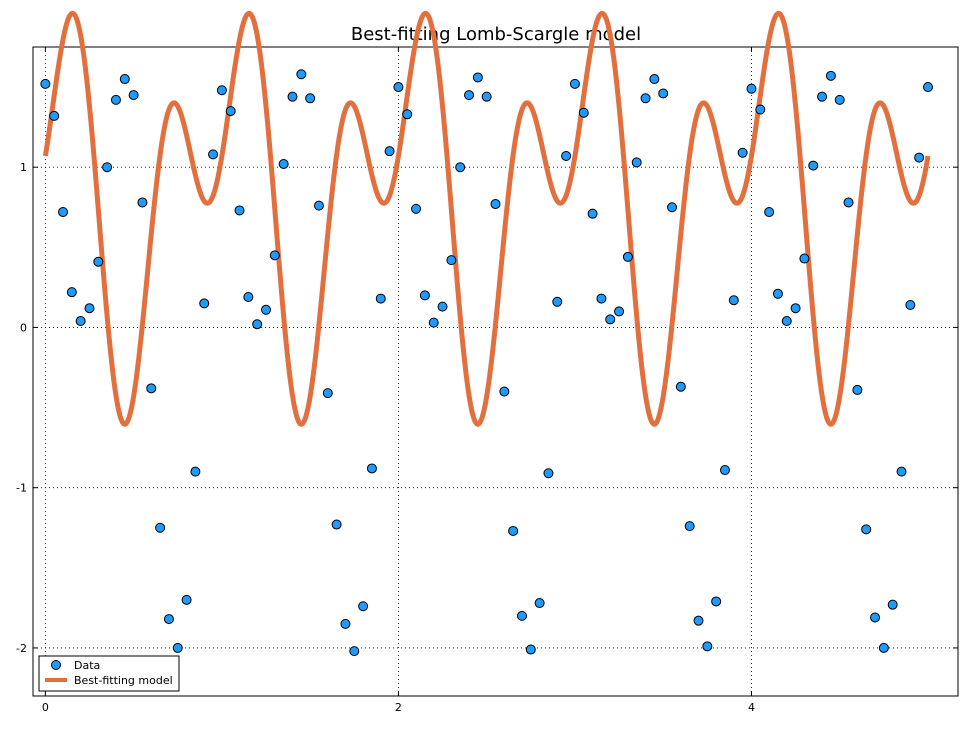 Image resolution: width=964 pixels, height=732 pixels. I want to click on x-tick-label: 4, so click(751, 707).